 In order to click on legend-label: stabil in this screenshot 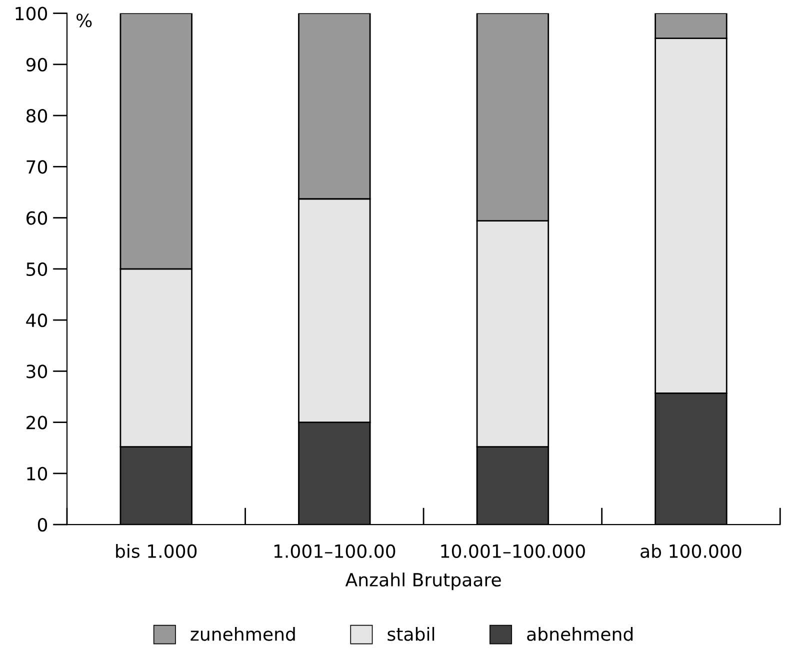, I will do `click(411, 633)`.